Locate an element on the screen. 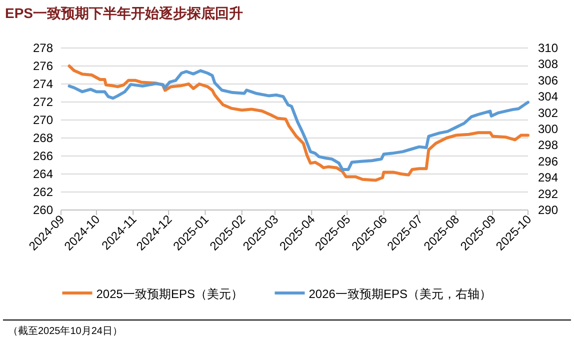  y2-tick-label: 300 is located at coordinates (548, 129).